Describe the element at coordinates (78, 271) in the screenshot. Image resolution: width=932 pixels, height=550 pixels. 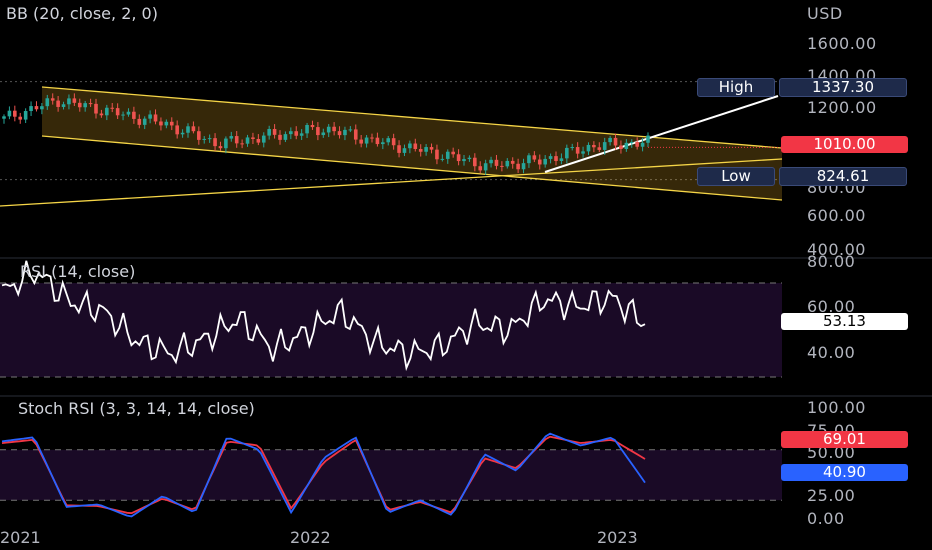
I see `rsi-indicator-label: RSI (14, close)` at that location.